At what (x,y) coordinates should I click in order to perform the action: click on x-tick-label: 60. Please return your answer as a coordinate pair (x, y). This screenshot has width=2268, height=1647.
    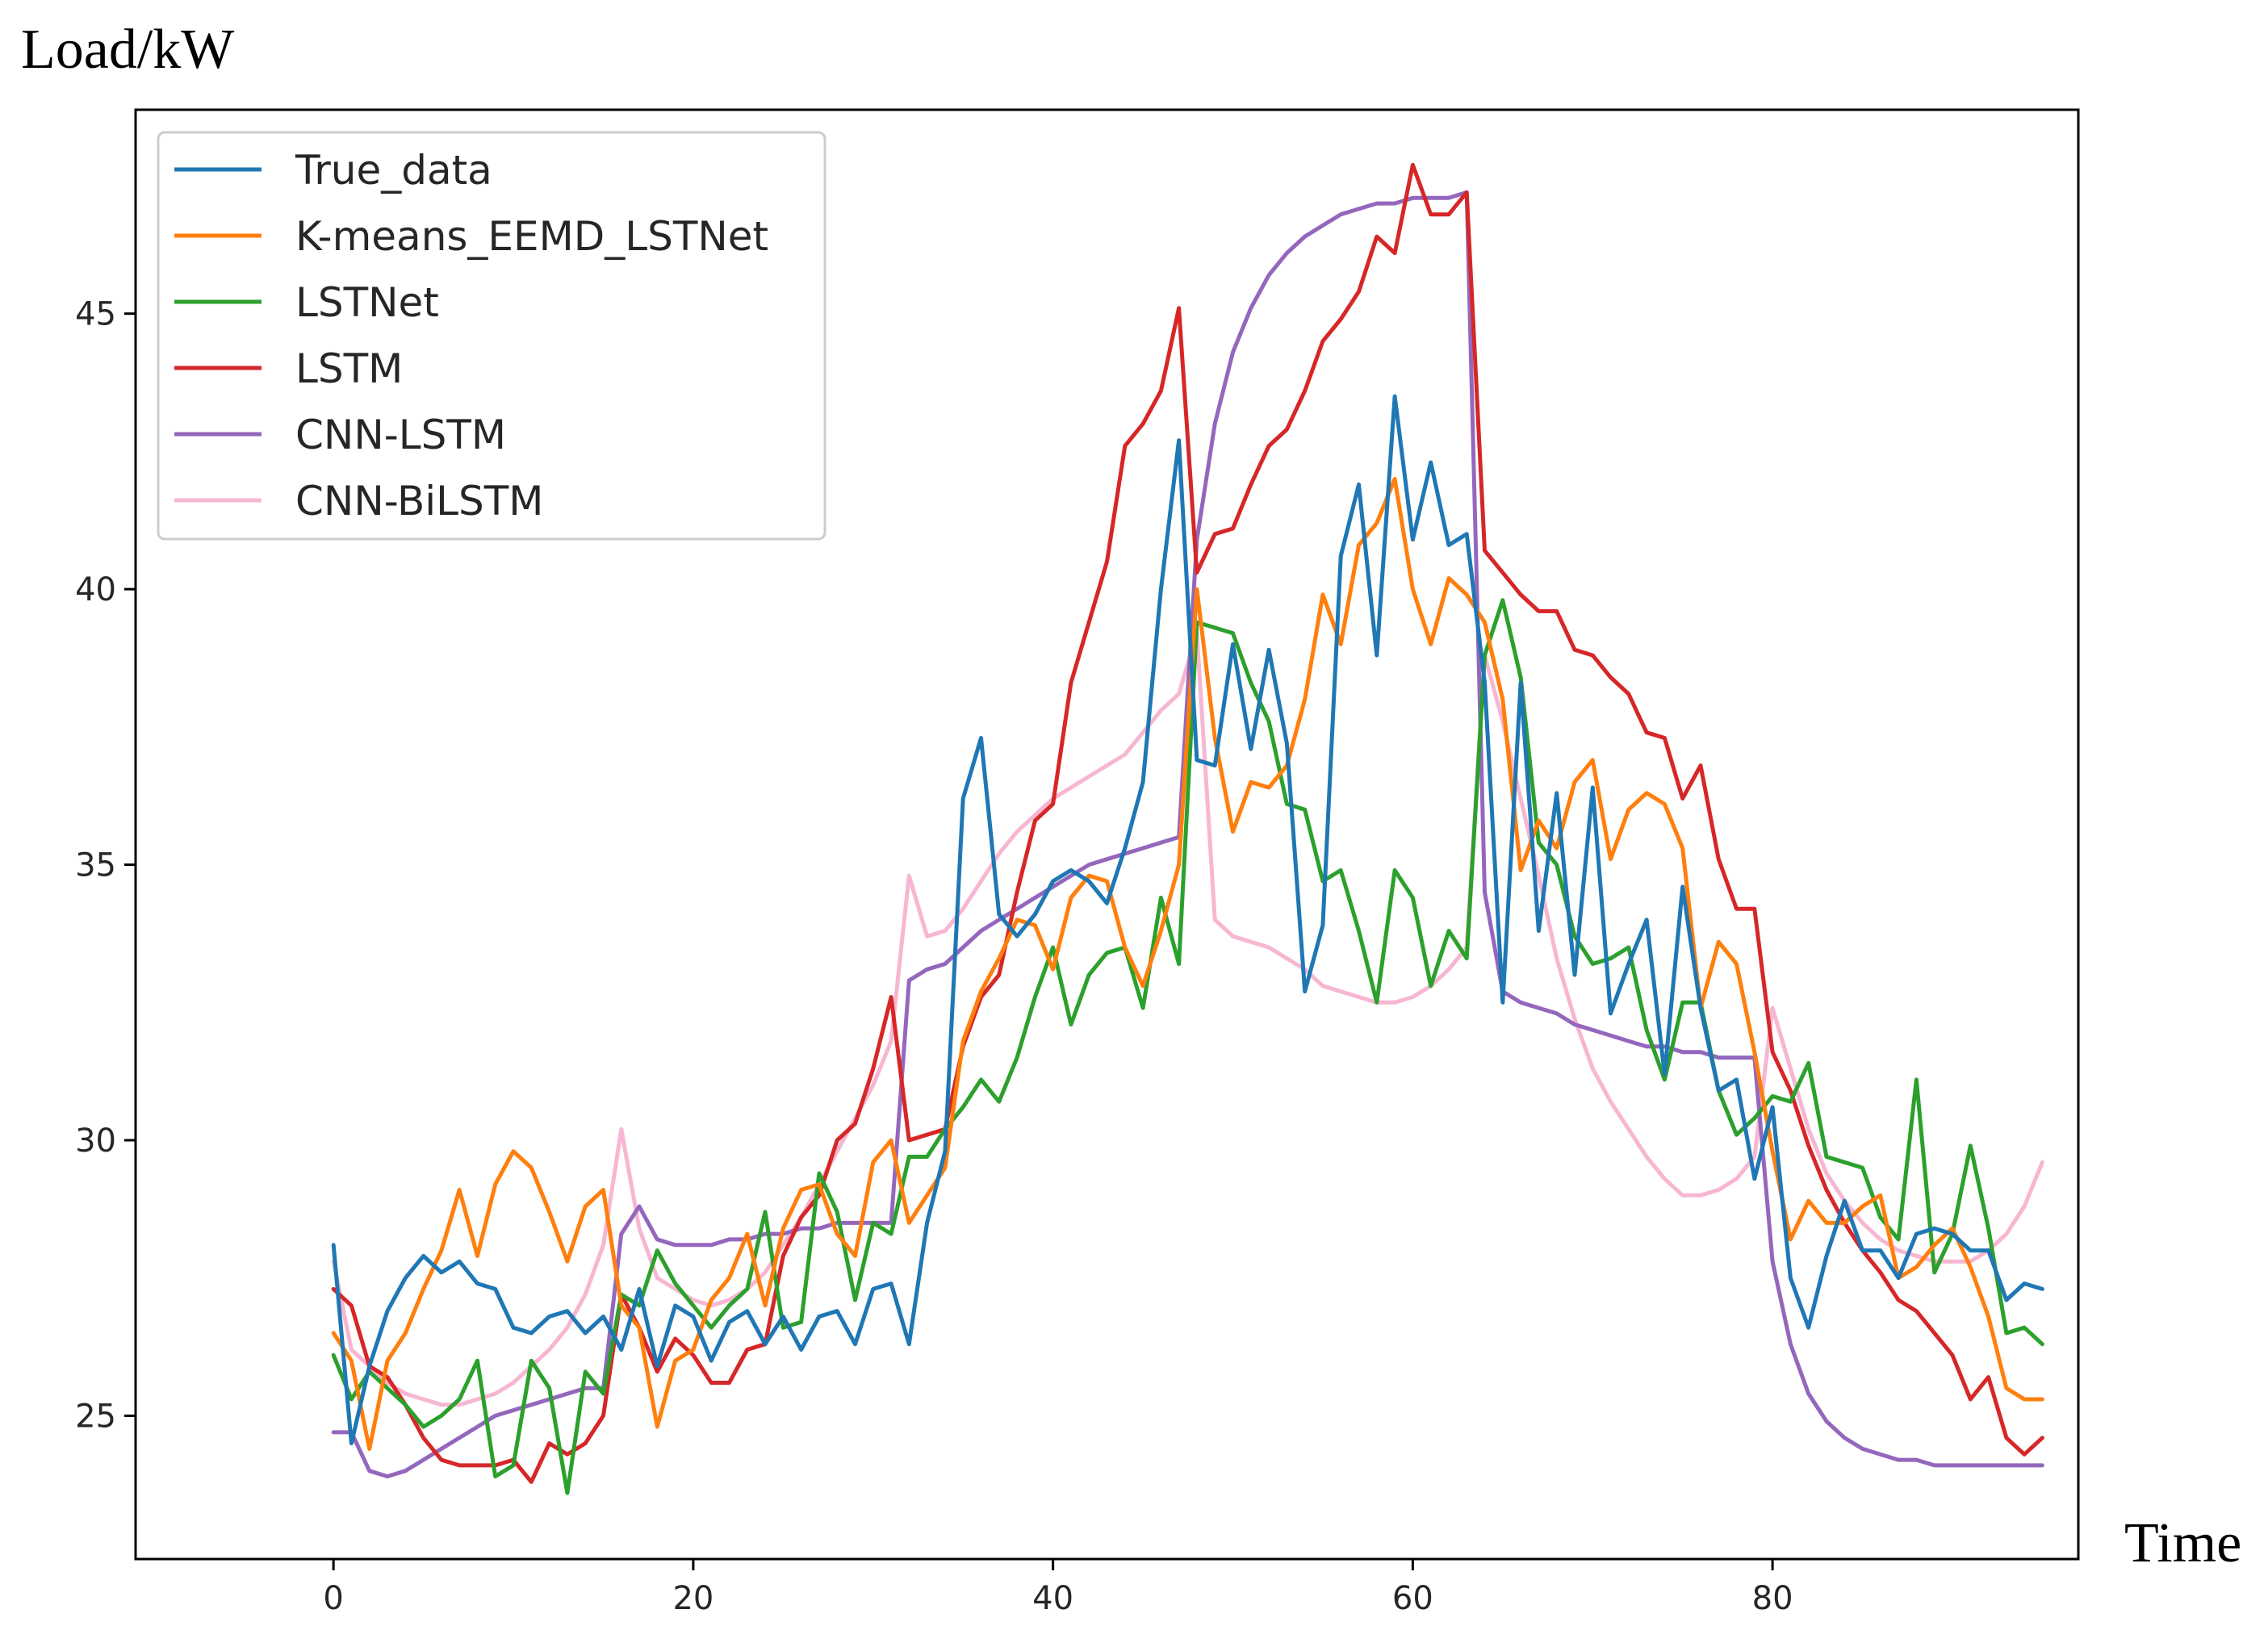
    Looking at the image, I should click on (1412, 1598).